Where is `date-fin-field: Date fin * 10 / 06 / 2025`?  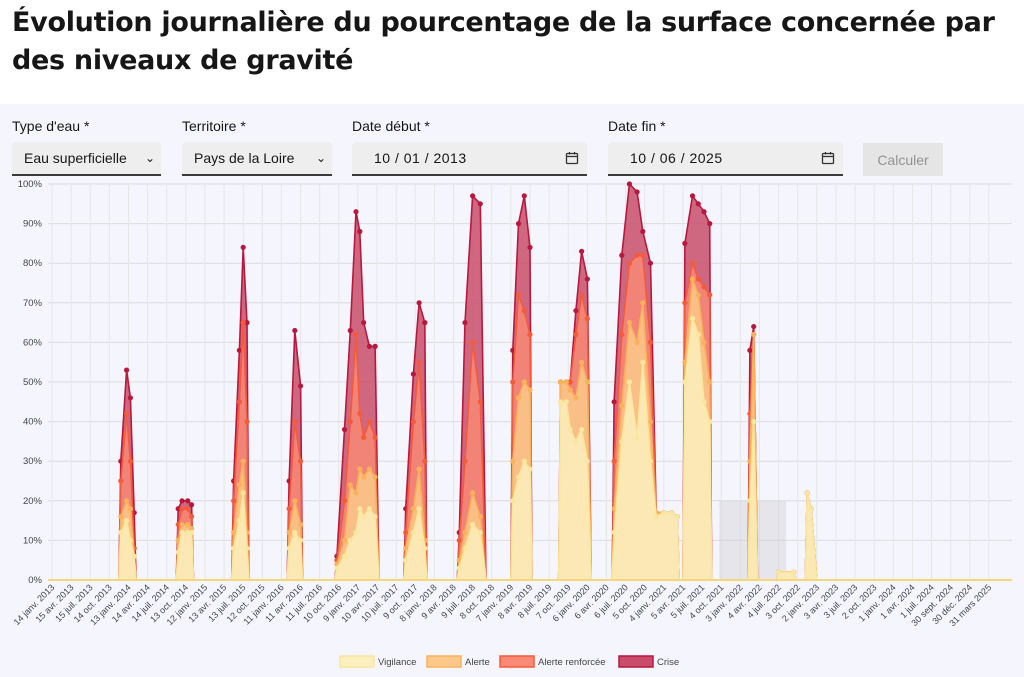 date-fin-field: Date fin * 10 / 06 / 2025 is located at coordinates (725, 147).